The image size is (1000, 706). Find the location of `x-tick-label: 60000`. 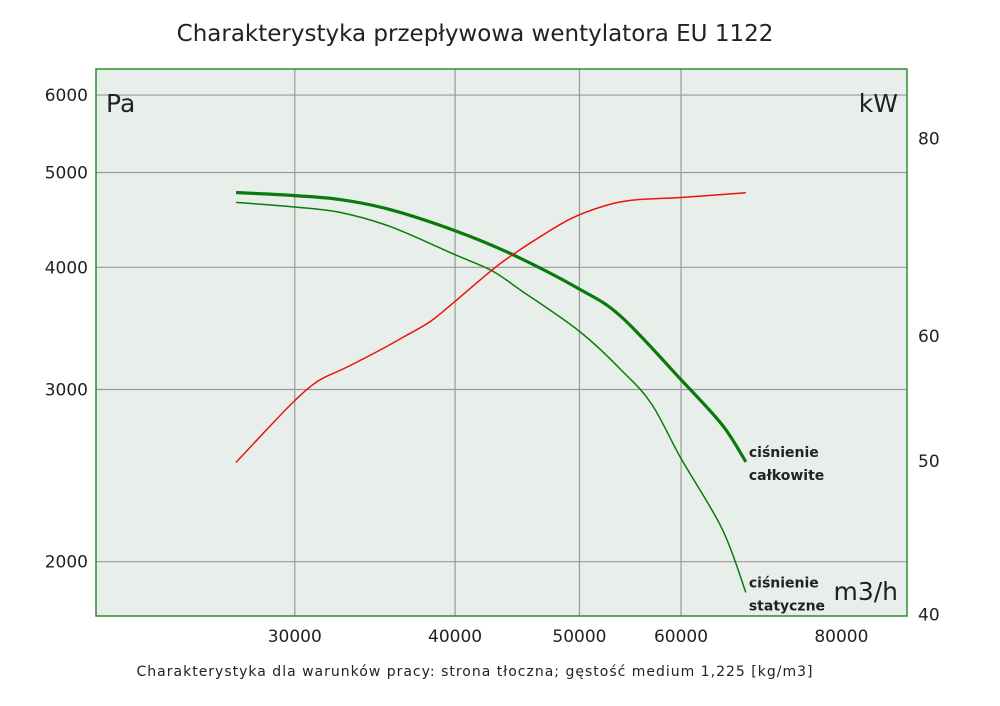

x-tick-label: 60000 is located at coordinates (681, 637).